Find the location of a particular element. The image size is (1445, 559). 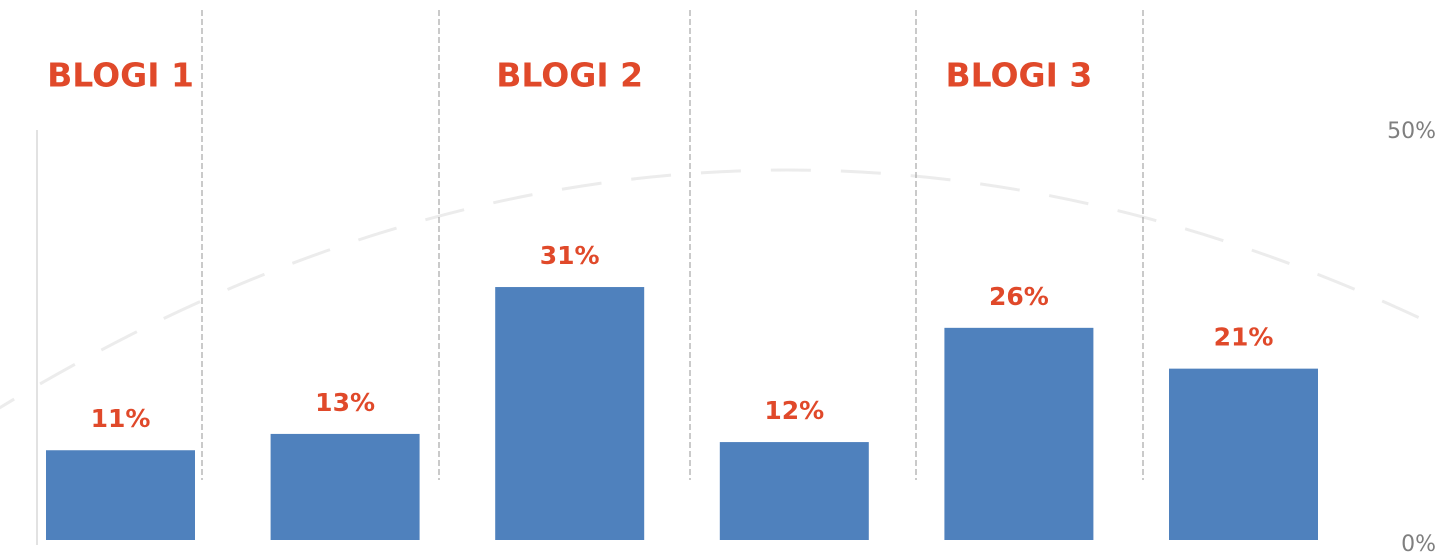

y-tick-label: 0% is located at coordinates (1418, 544).